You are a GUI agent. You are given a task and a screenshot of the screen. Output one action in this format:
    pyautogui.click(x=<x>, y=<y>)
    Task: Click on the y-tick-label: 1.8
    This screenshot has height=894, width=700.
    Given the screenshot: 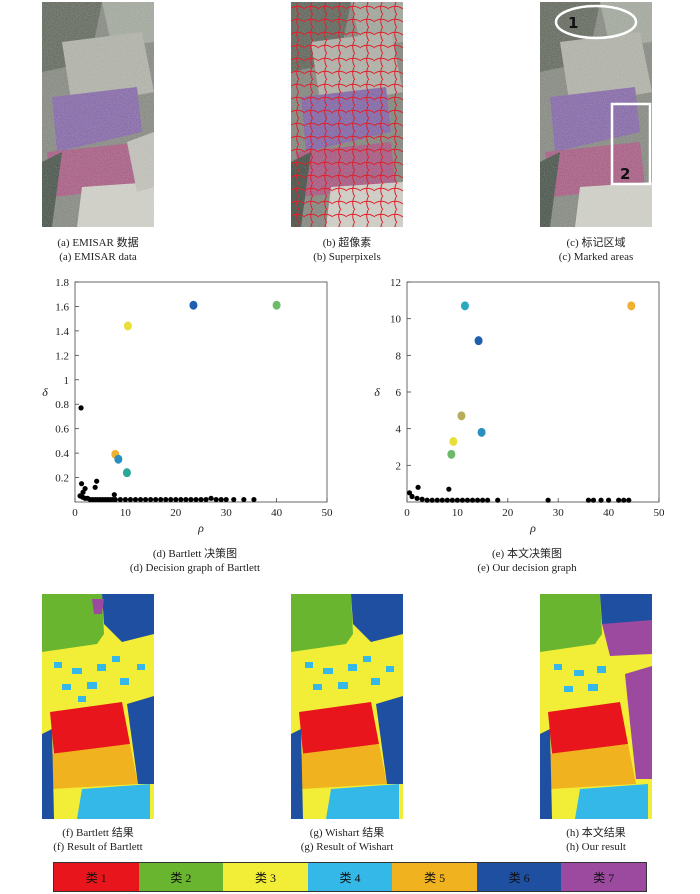 What is the action you would take?
    pyautogui.click(x=62, y=283)
    